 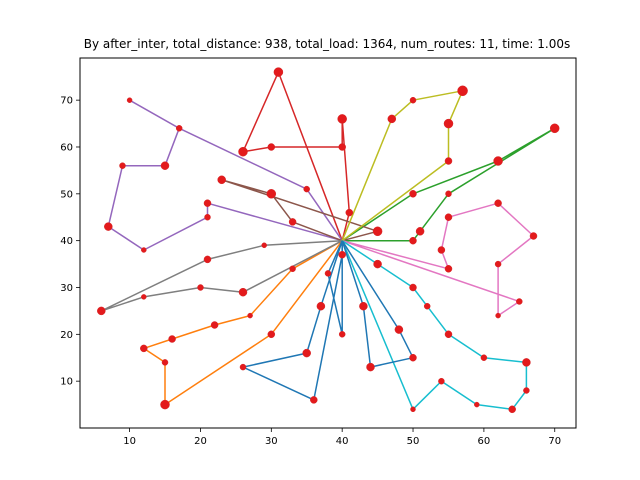 What do you see at coordinates (66, 101) in the screenshot?
I see `y-tick-label: 70` at bounding box center [66, 101].